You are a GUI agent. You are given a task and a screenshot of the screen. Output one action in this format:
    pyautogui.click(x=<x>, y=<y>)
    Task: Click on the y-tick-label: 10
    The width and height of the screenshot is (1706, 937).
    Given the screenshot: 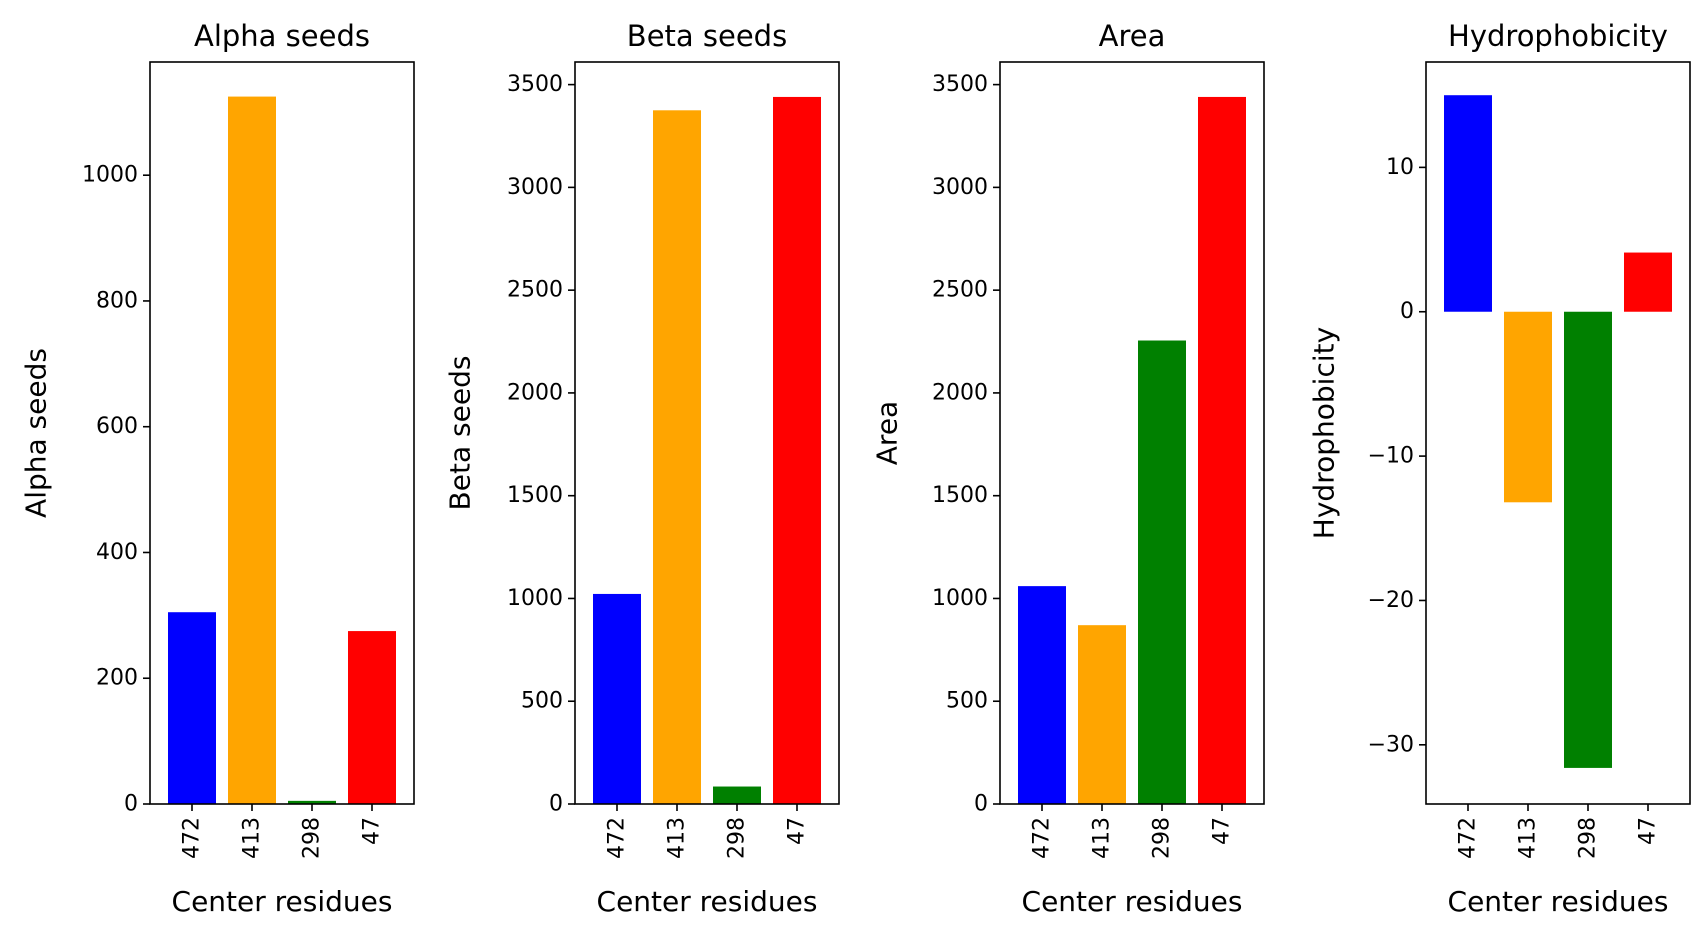 What is the action you would take?
    pyautogui.click(x=1400, y=167)
    